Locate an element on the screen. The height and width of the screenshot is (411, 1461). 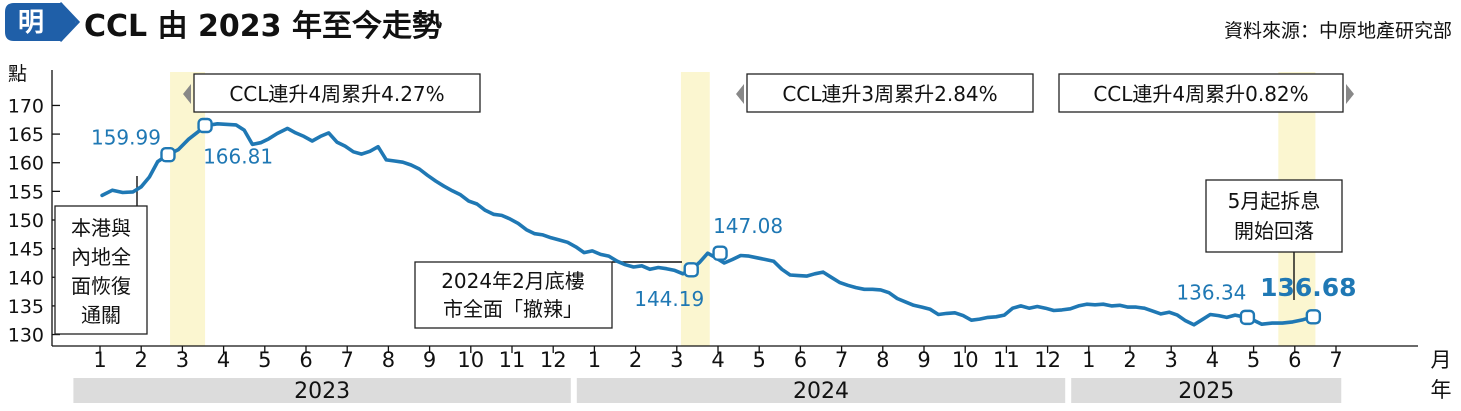
annotation-text: CCL連升4周累升4.27% is located at coordinates (336, 94).